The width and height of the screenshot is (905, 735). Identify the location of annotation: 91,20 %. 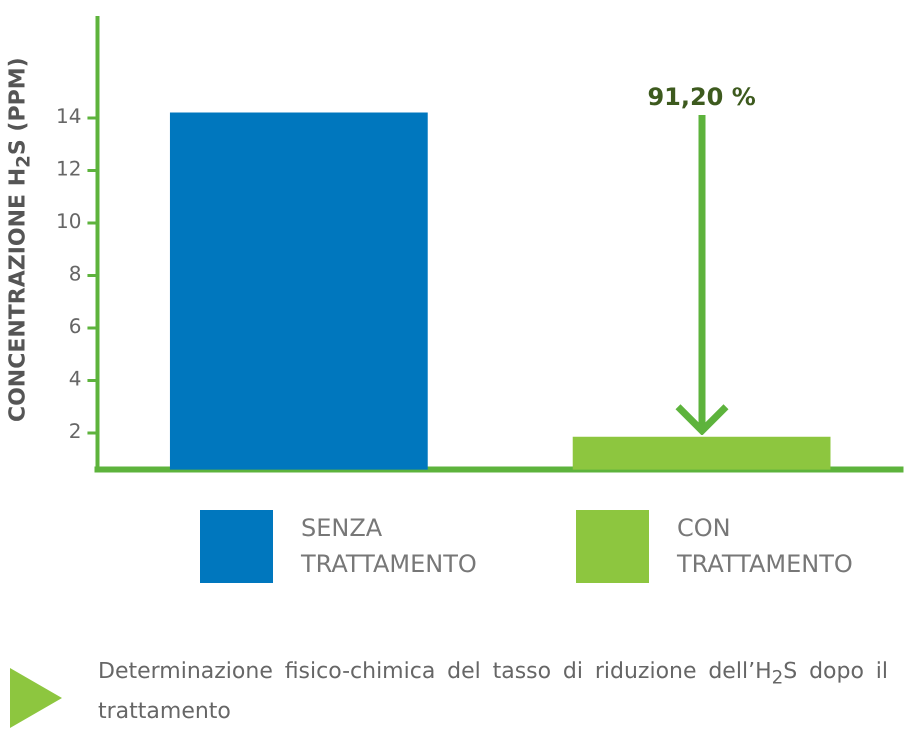
(701, 97).